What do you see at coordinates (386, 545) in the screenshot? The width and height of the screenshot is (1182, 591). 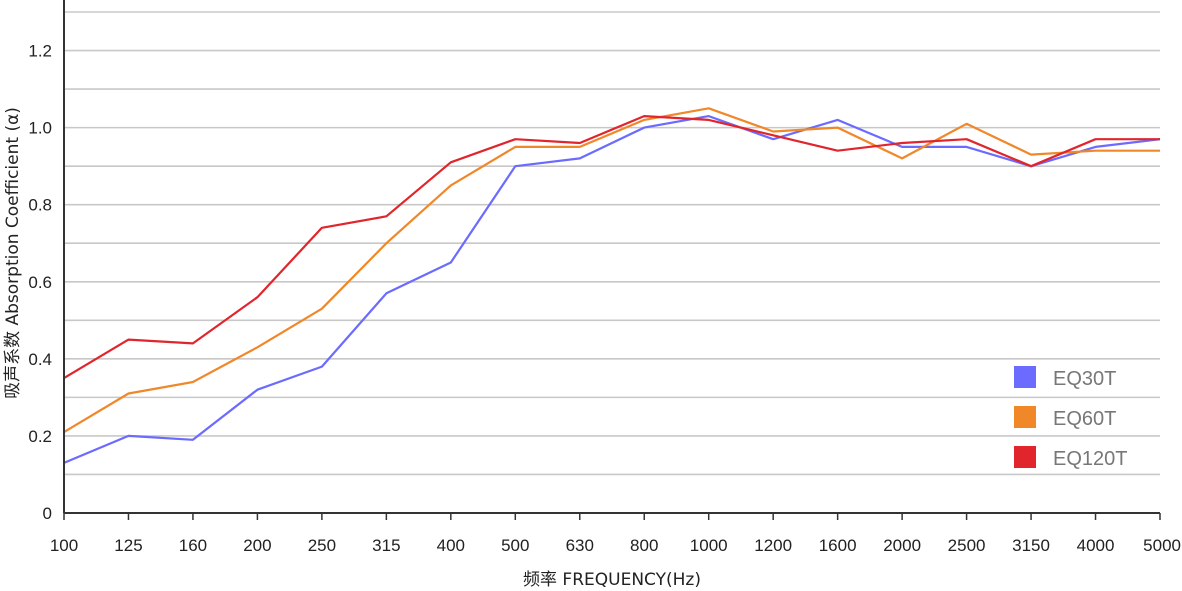 I see `x-tick-label: 315` at bounding box center [386, 545].